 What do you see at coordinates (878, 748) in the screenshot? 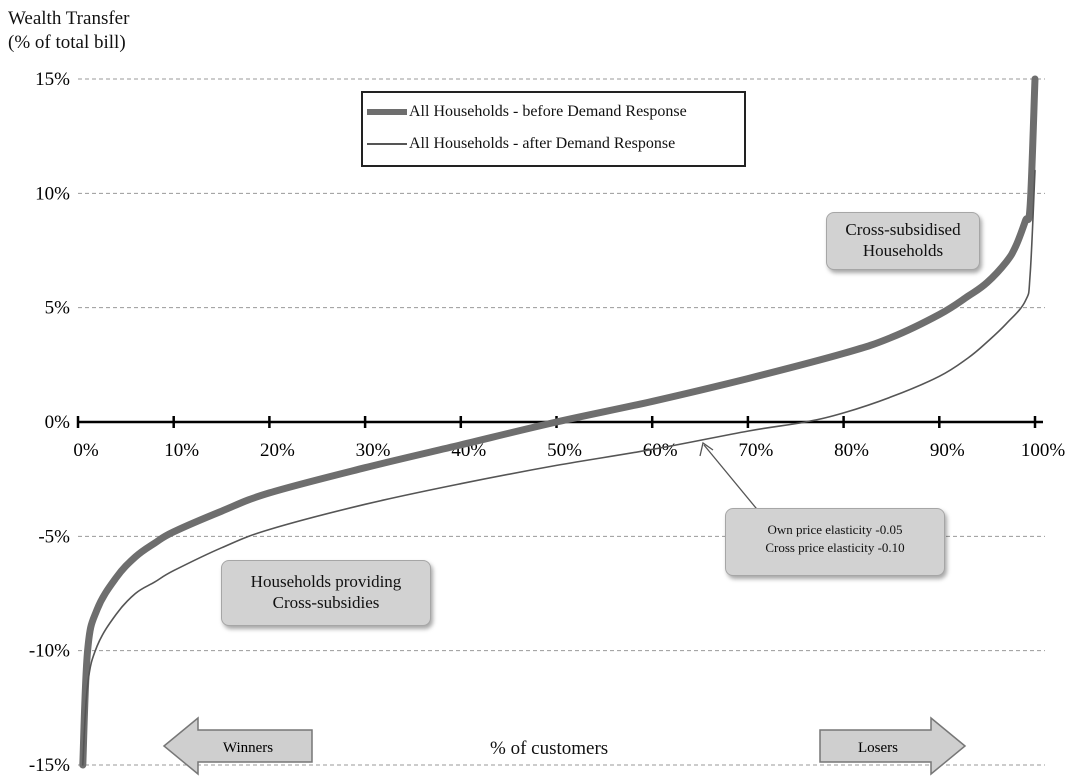
I see `losers-label: Losers` at bounding box center [878, 748].